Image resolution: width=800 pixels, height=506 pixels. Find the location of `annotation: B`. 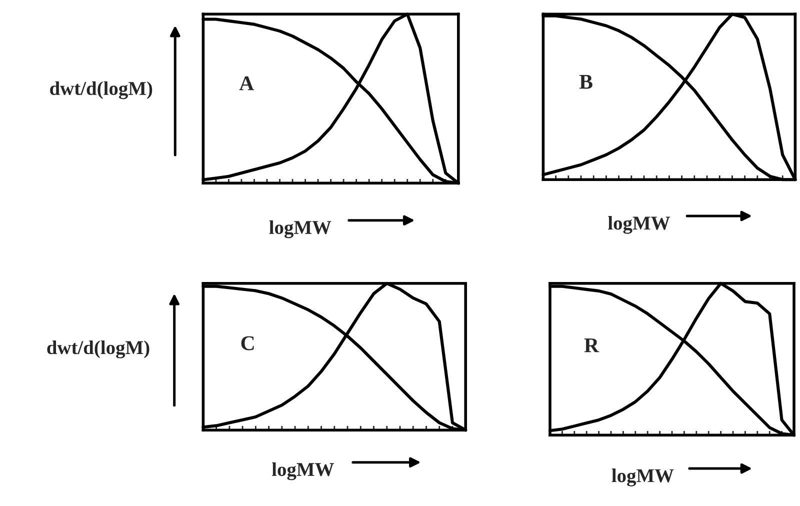

annotation: B is located at coordinates (585, 82).